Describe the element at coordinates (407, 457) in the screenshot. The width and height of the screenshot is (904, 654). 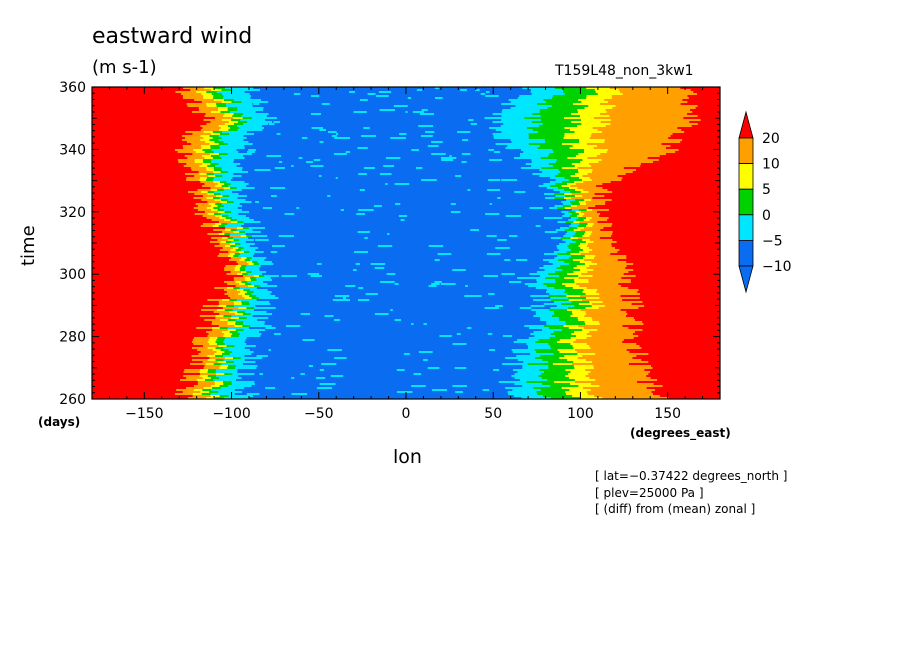
I see `x-axis-label: lon` at that location.